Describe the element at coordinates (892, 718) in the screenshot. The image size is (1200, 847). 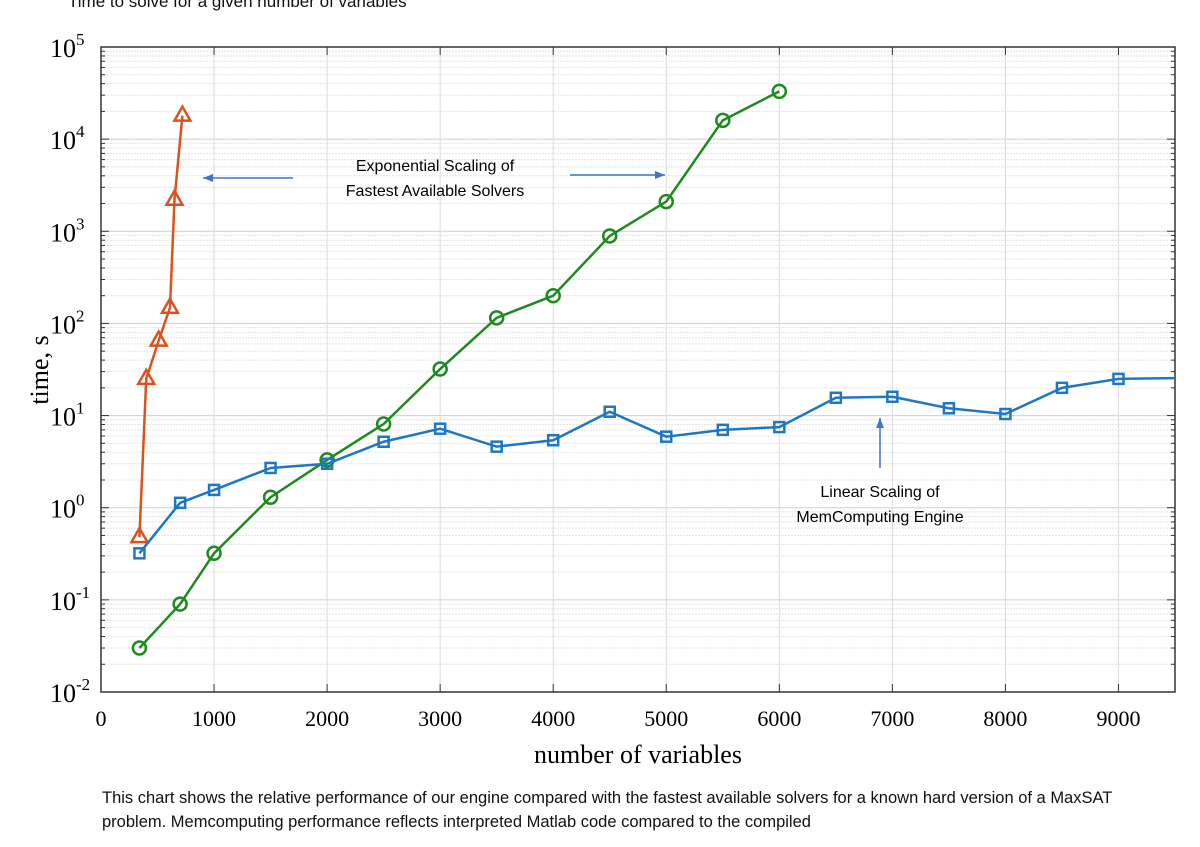
I see `x-tick-label: 7000` at that location.